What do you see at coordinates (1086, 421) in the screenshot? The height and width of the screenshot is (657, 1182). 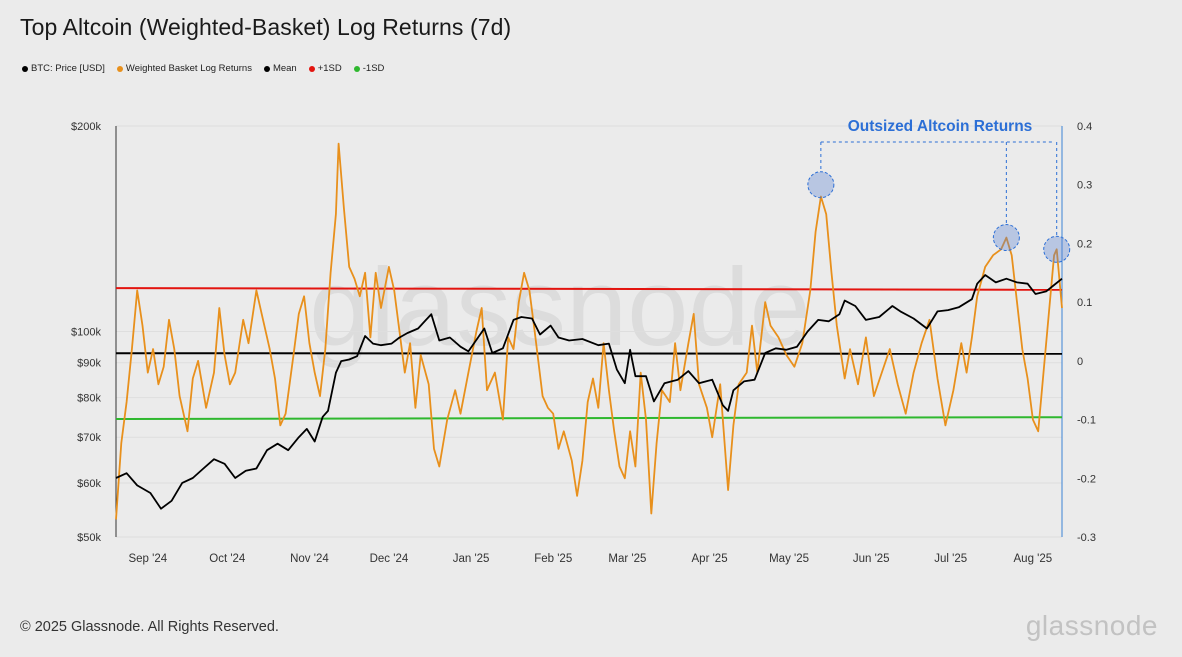 I see `right-tick-label: -0.1` at bounding box center [1086, 421].